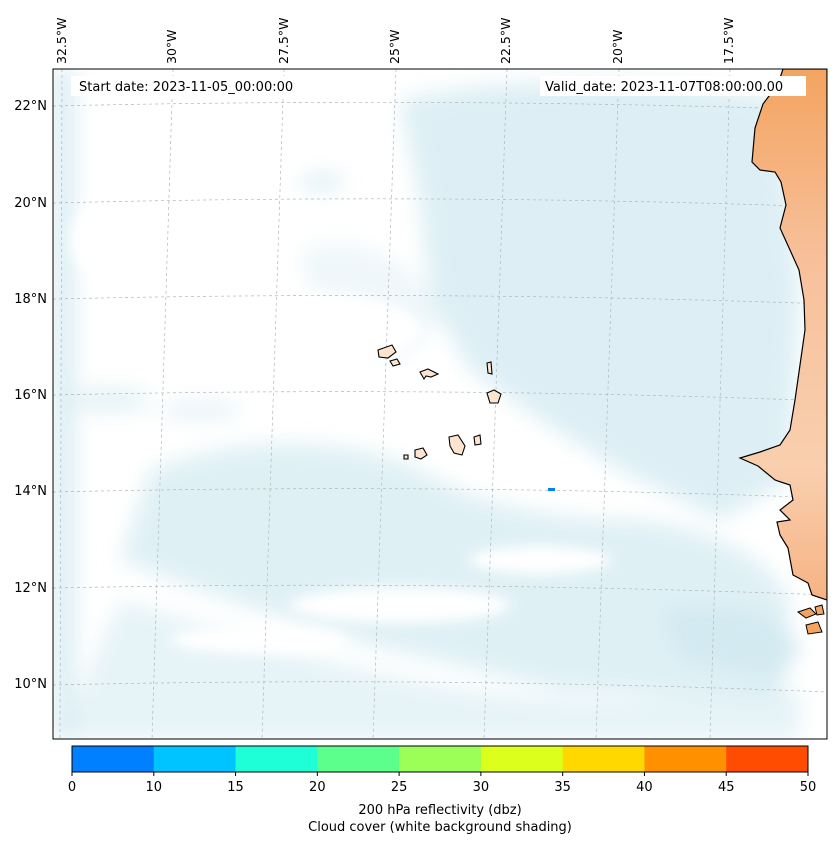 The height and width of the screenshot is (843, 837). I want to click on colorbar-tick-label: 25, so click(399, 787).